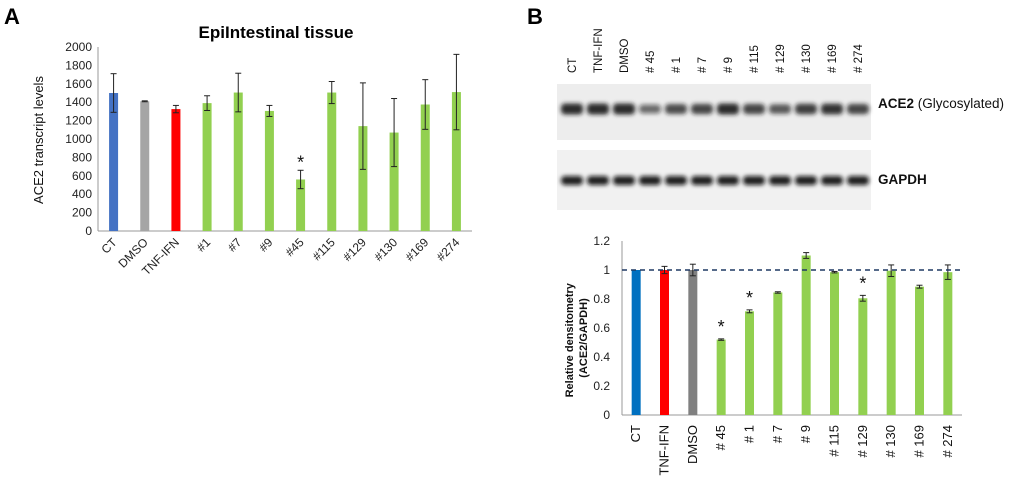  I want to click on blot-lane-label: # 129, so click(781, 58).